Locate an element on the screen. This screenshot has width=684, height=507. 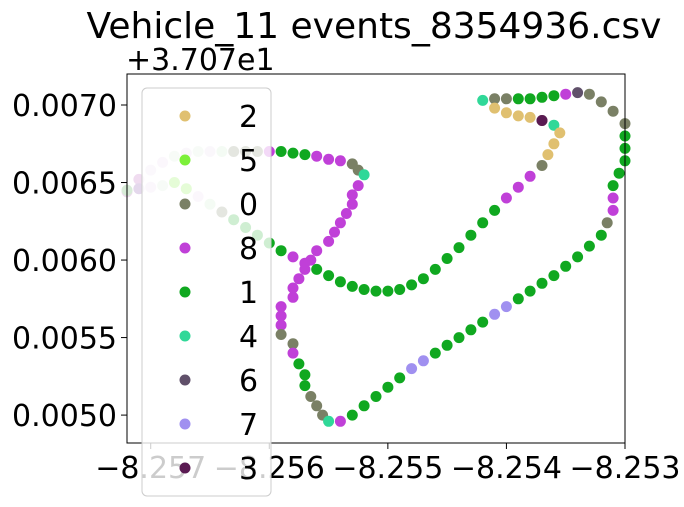
legend-label: 7 is located at coordinates (248, 425).